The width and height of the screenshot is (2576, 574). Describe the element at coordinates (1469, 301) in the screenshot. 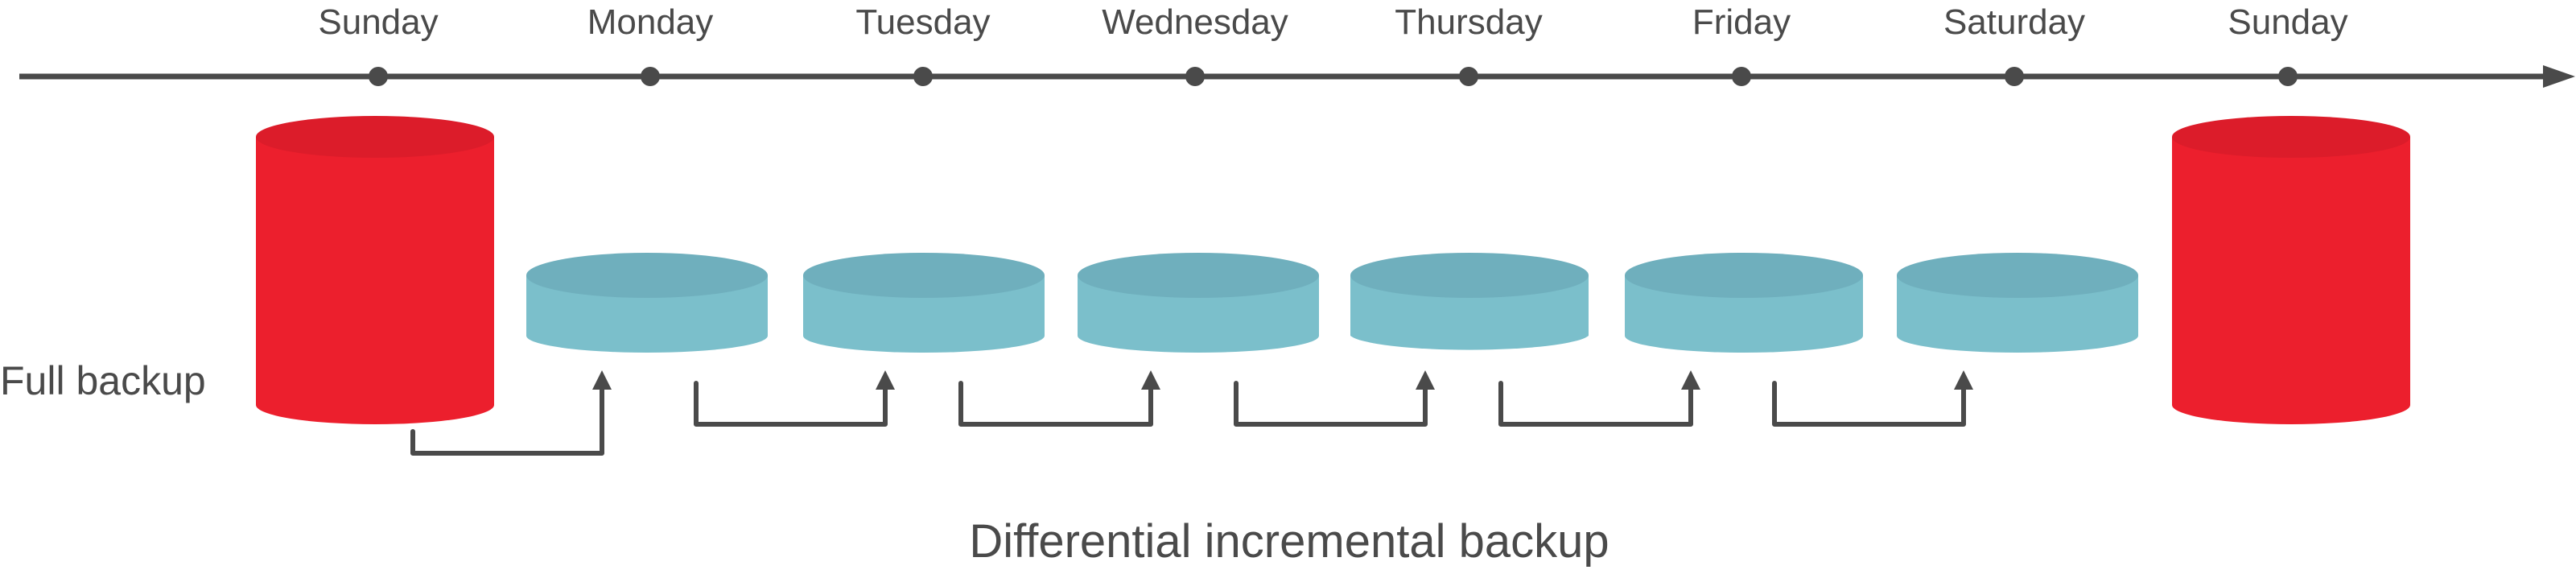

I see `incremental-disk-thursday` at that location.